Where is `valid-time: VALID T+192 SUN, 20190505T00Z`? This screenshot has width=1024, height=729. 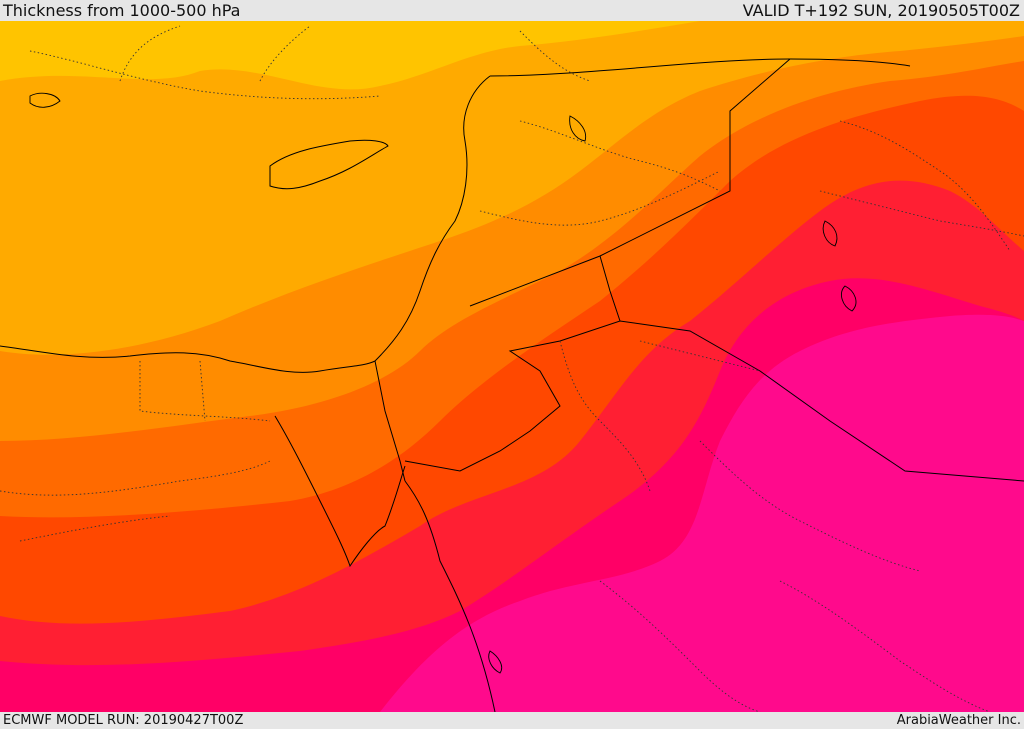 valid-time: VALID T+192 SUN, 20190505T00Z is located at coordinates (881, 10).